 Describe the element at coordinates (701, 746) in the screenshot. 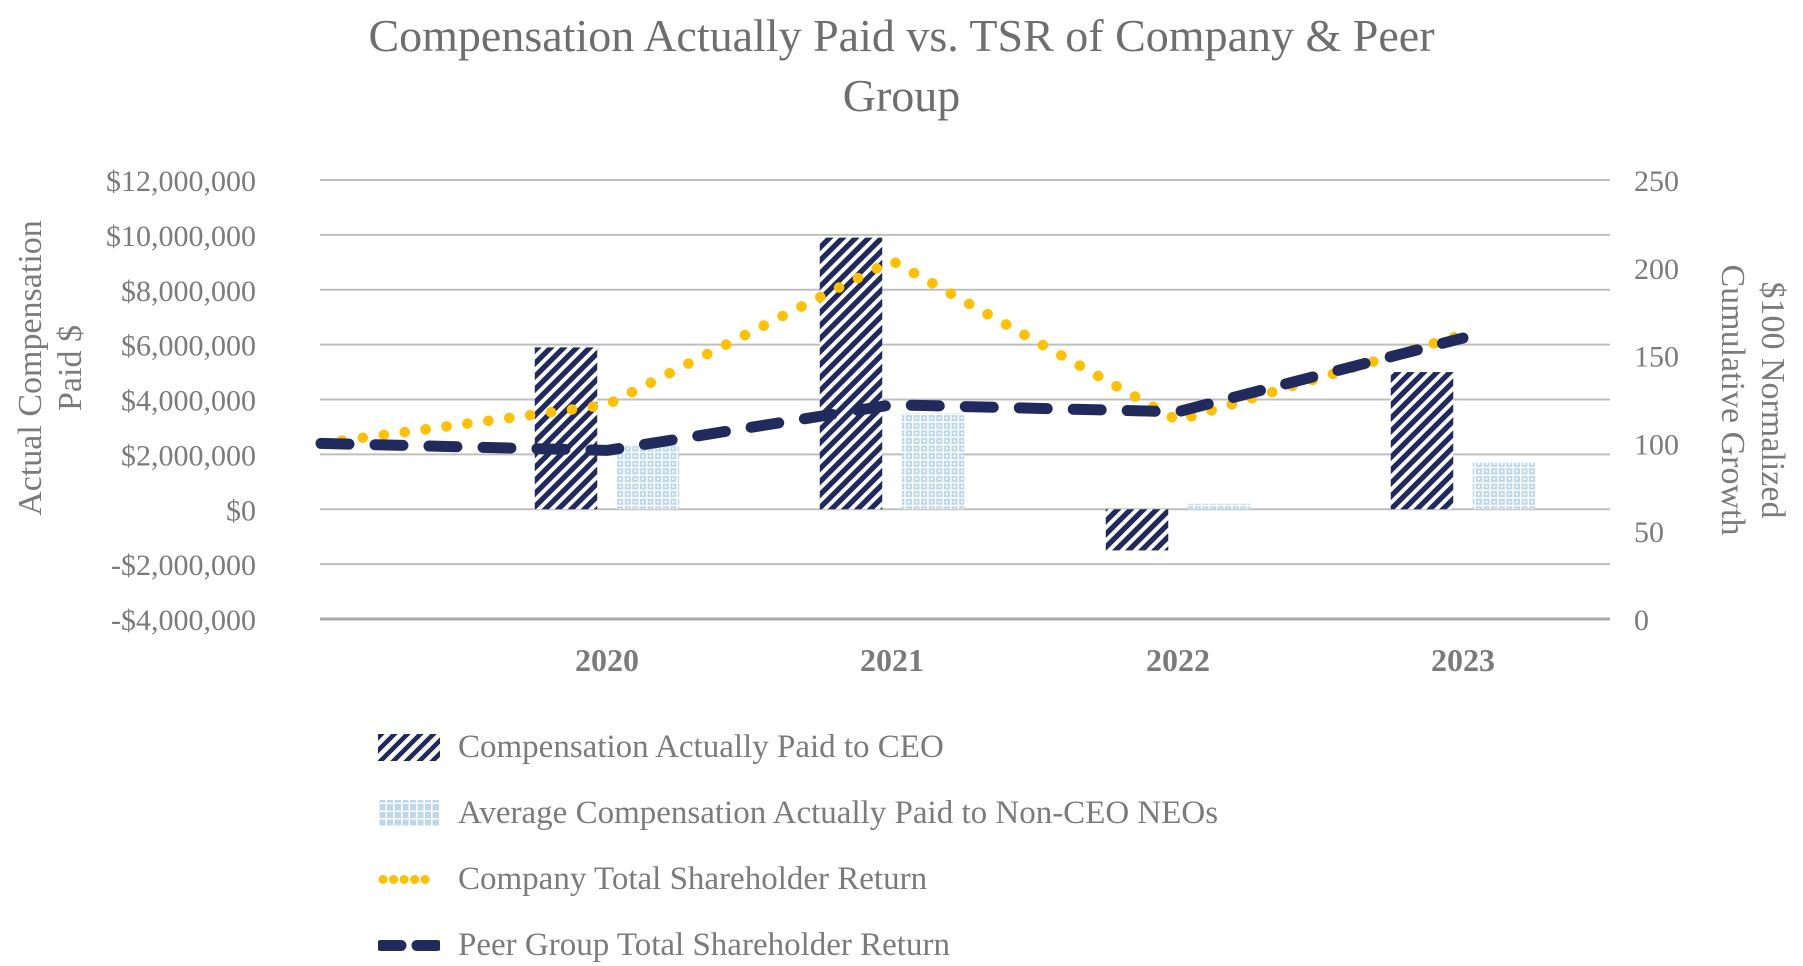

I see `legend-label: Compensation Actually Paid to CEO` at that location.